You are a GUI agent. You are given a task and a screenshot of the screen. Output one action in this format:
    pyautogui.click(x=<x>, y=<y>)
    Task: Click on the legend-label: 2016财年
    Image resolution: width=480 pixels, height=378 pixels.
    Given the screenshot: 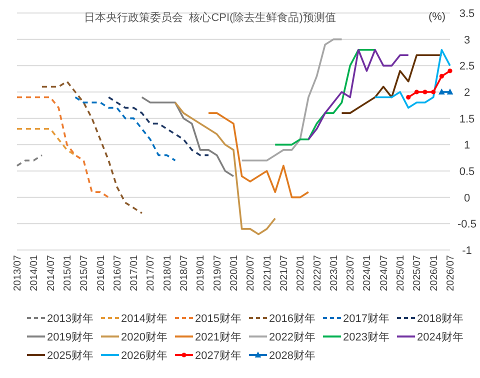 What is the action you would take?
    pyautogui.click(x=292, y=318)
    